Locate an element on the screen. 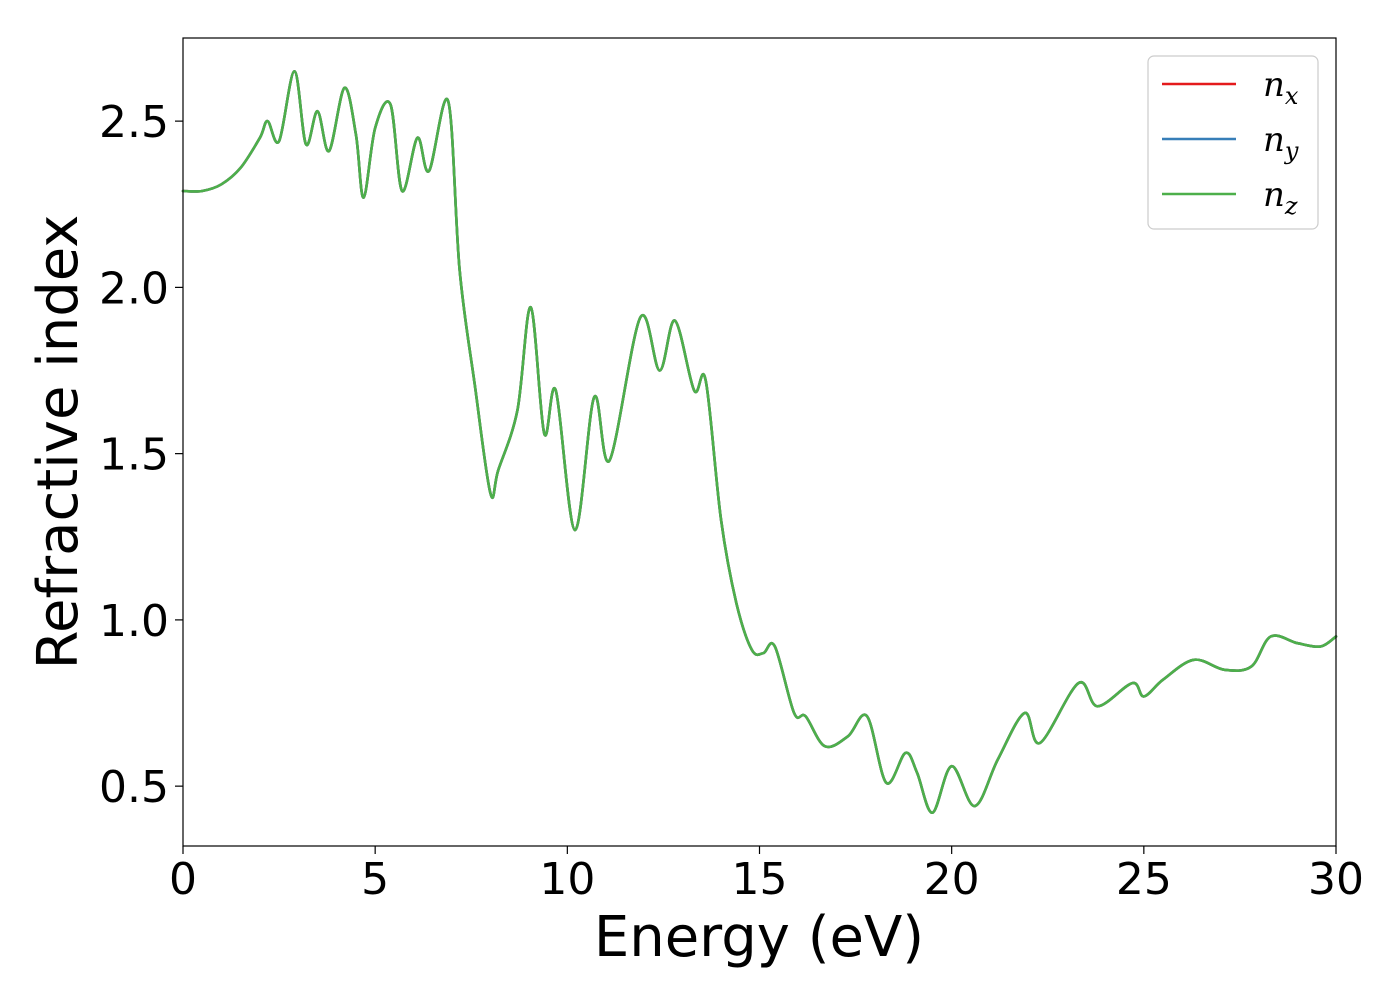 The width and height of the screenshot is (1400, 1000). x-axis-title: Energy (eV) is located at coordinates (759, 937).